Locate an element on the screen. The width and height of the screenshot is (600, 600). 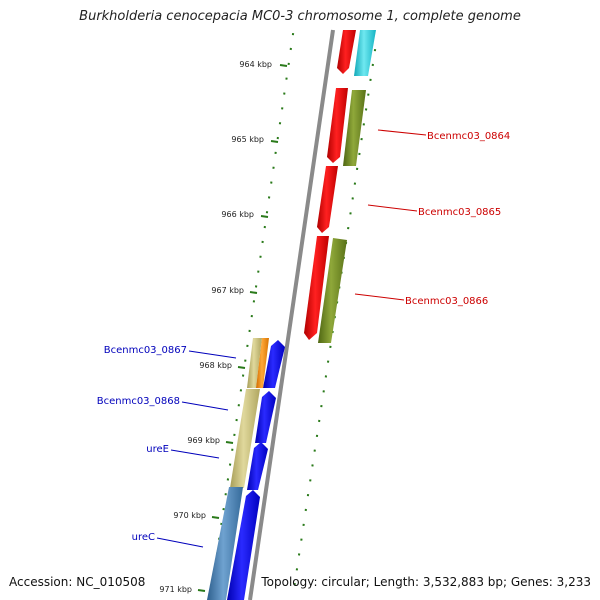
tick-label: 968 kbp is located at coordinates (215, 365).